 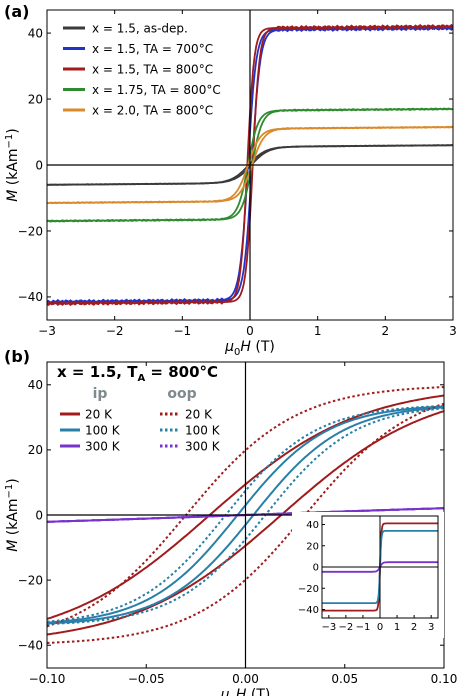 What do you see at coordinates (250, 331) in the screenshot?
I see `panel-a-xtick-label: 0` at bounding box center [250, 331].